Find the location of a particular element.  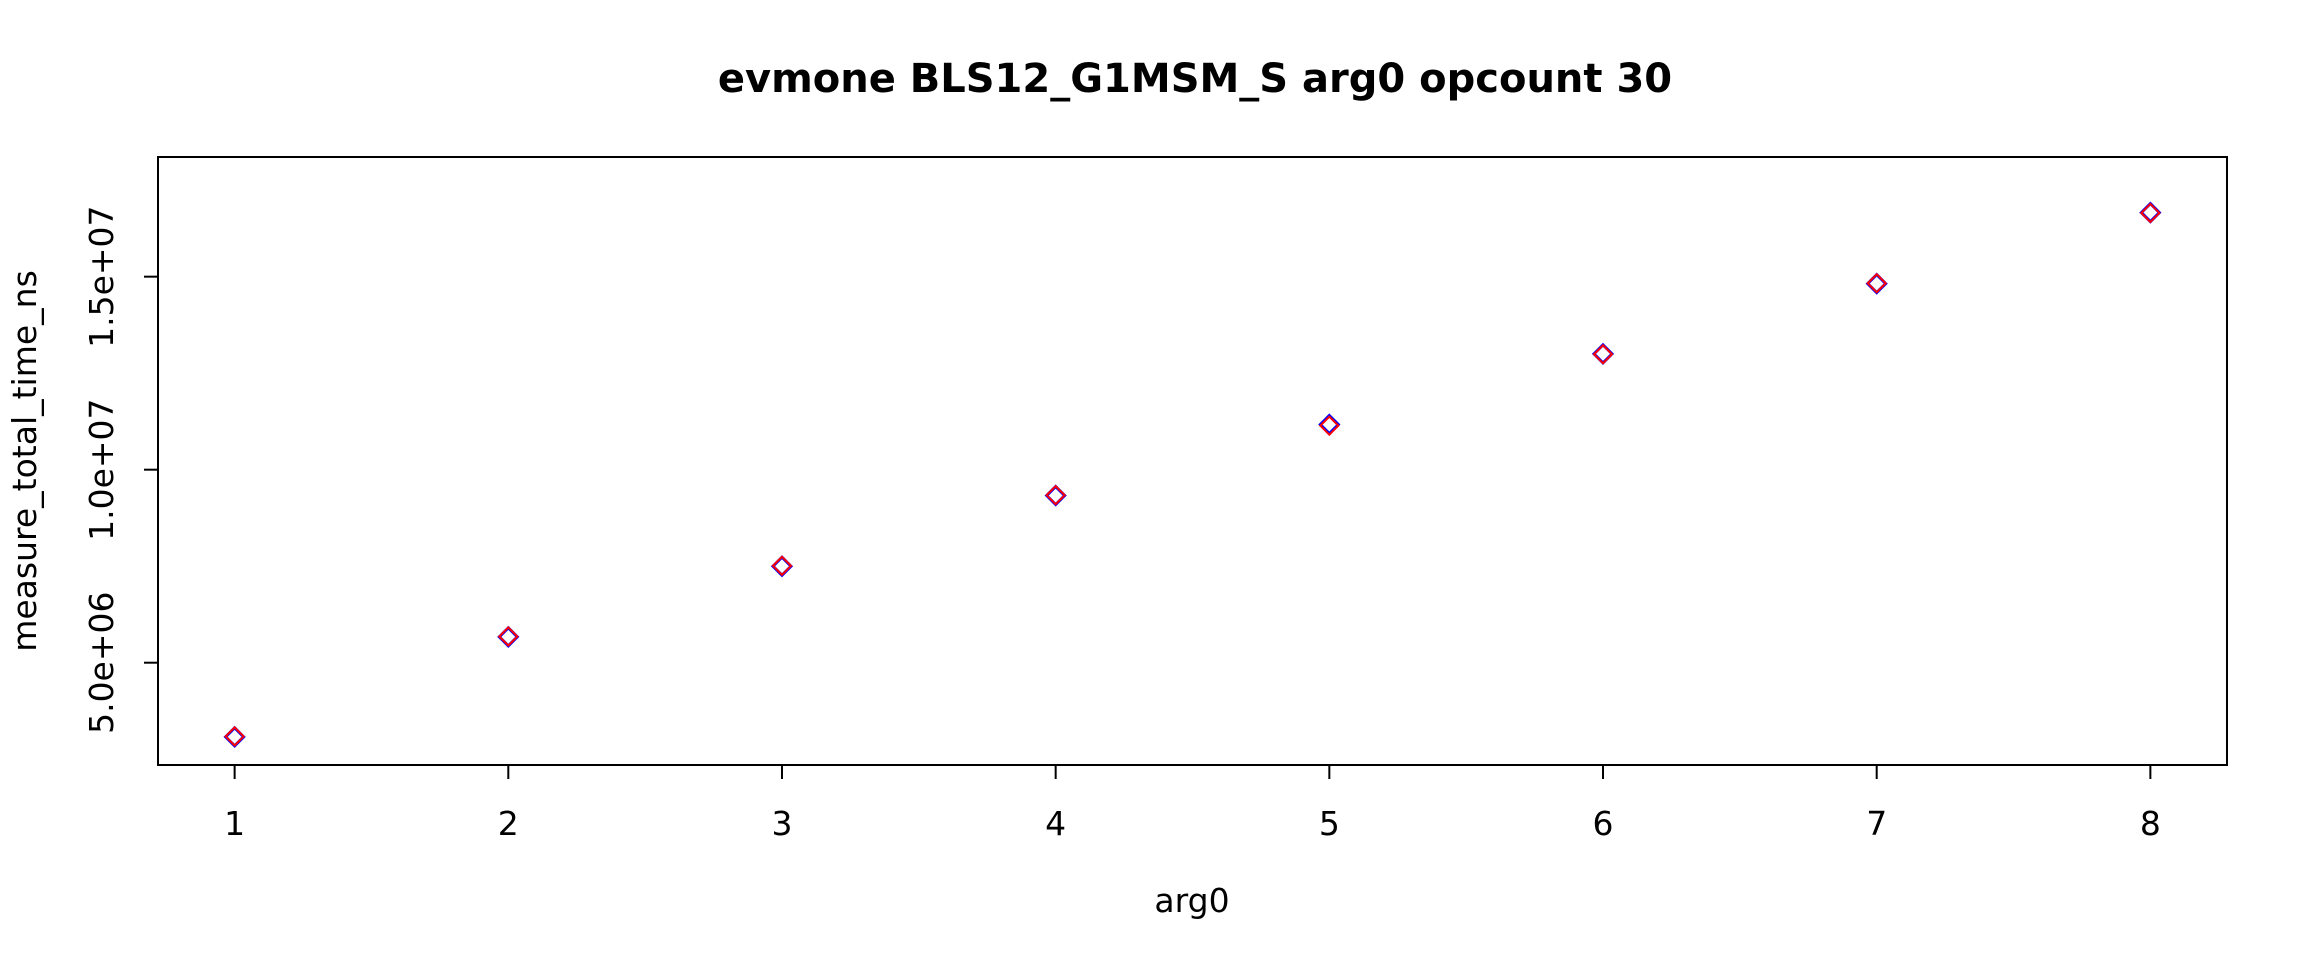

x-tick-label: 5 is located at coordinates (1329, 823).